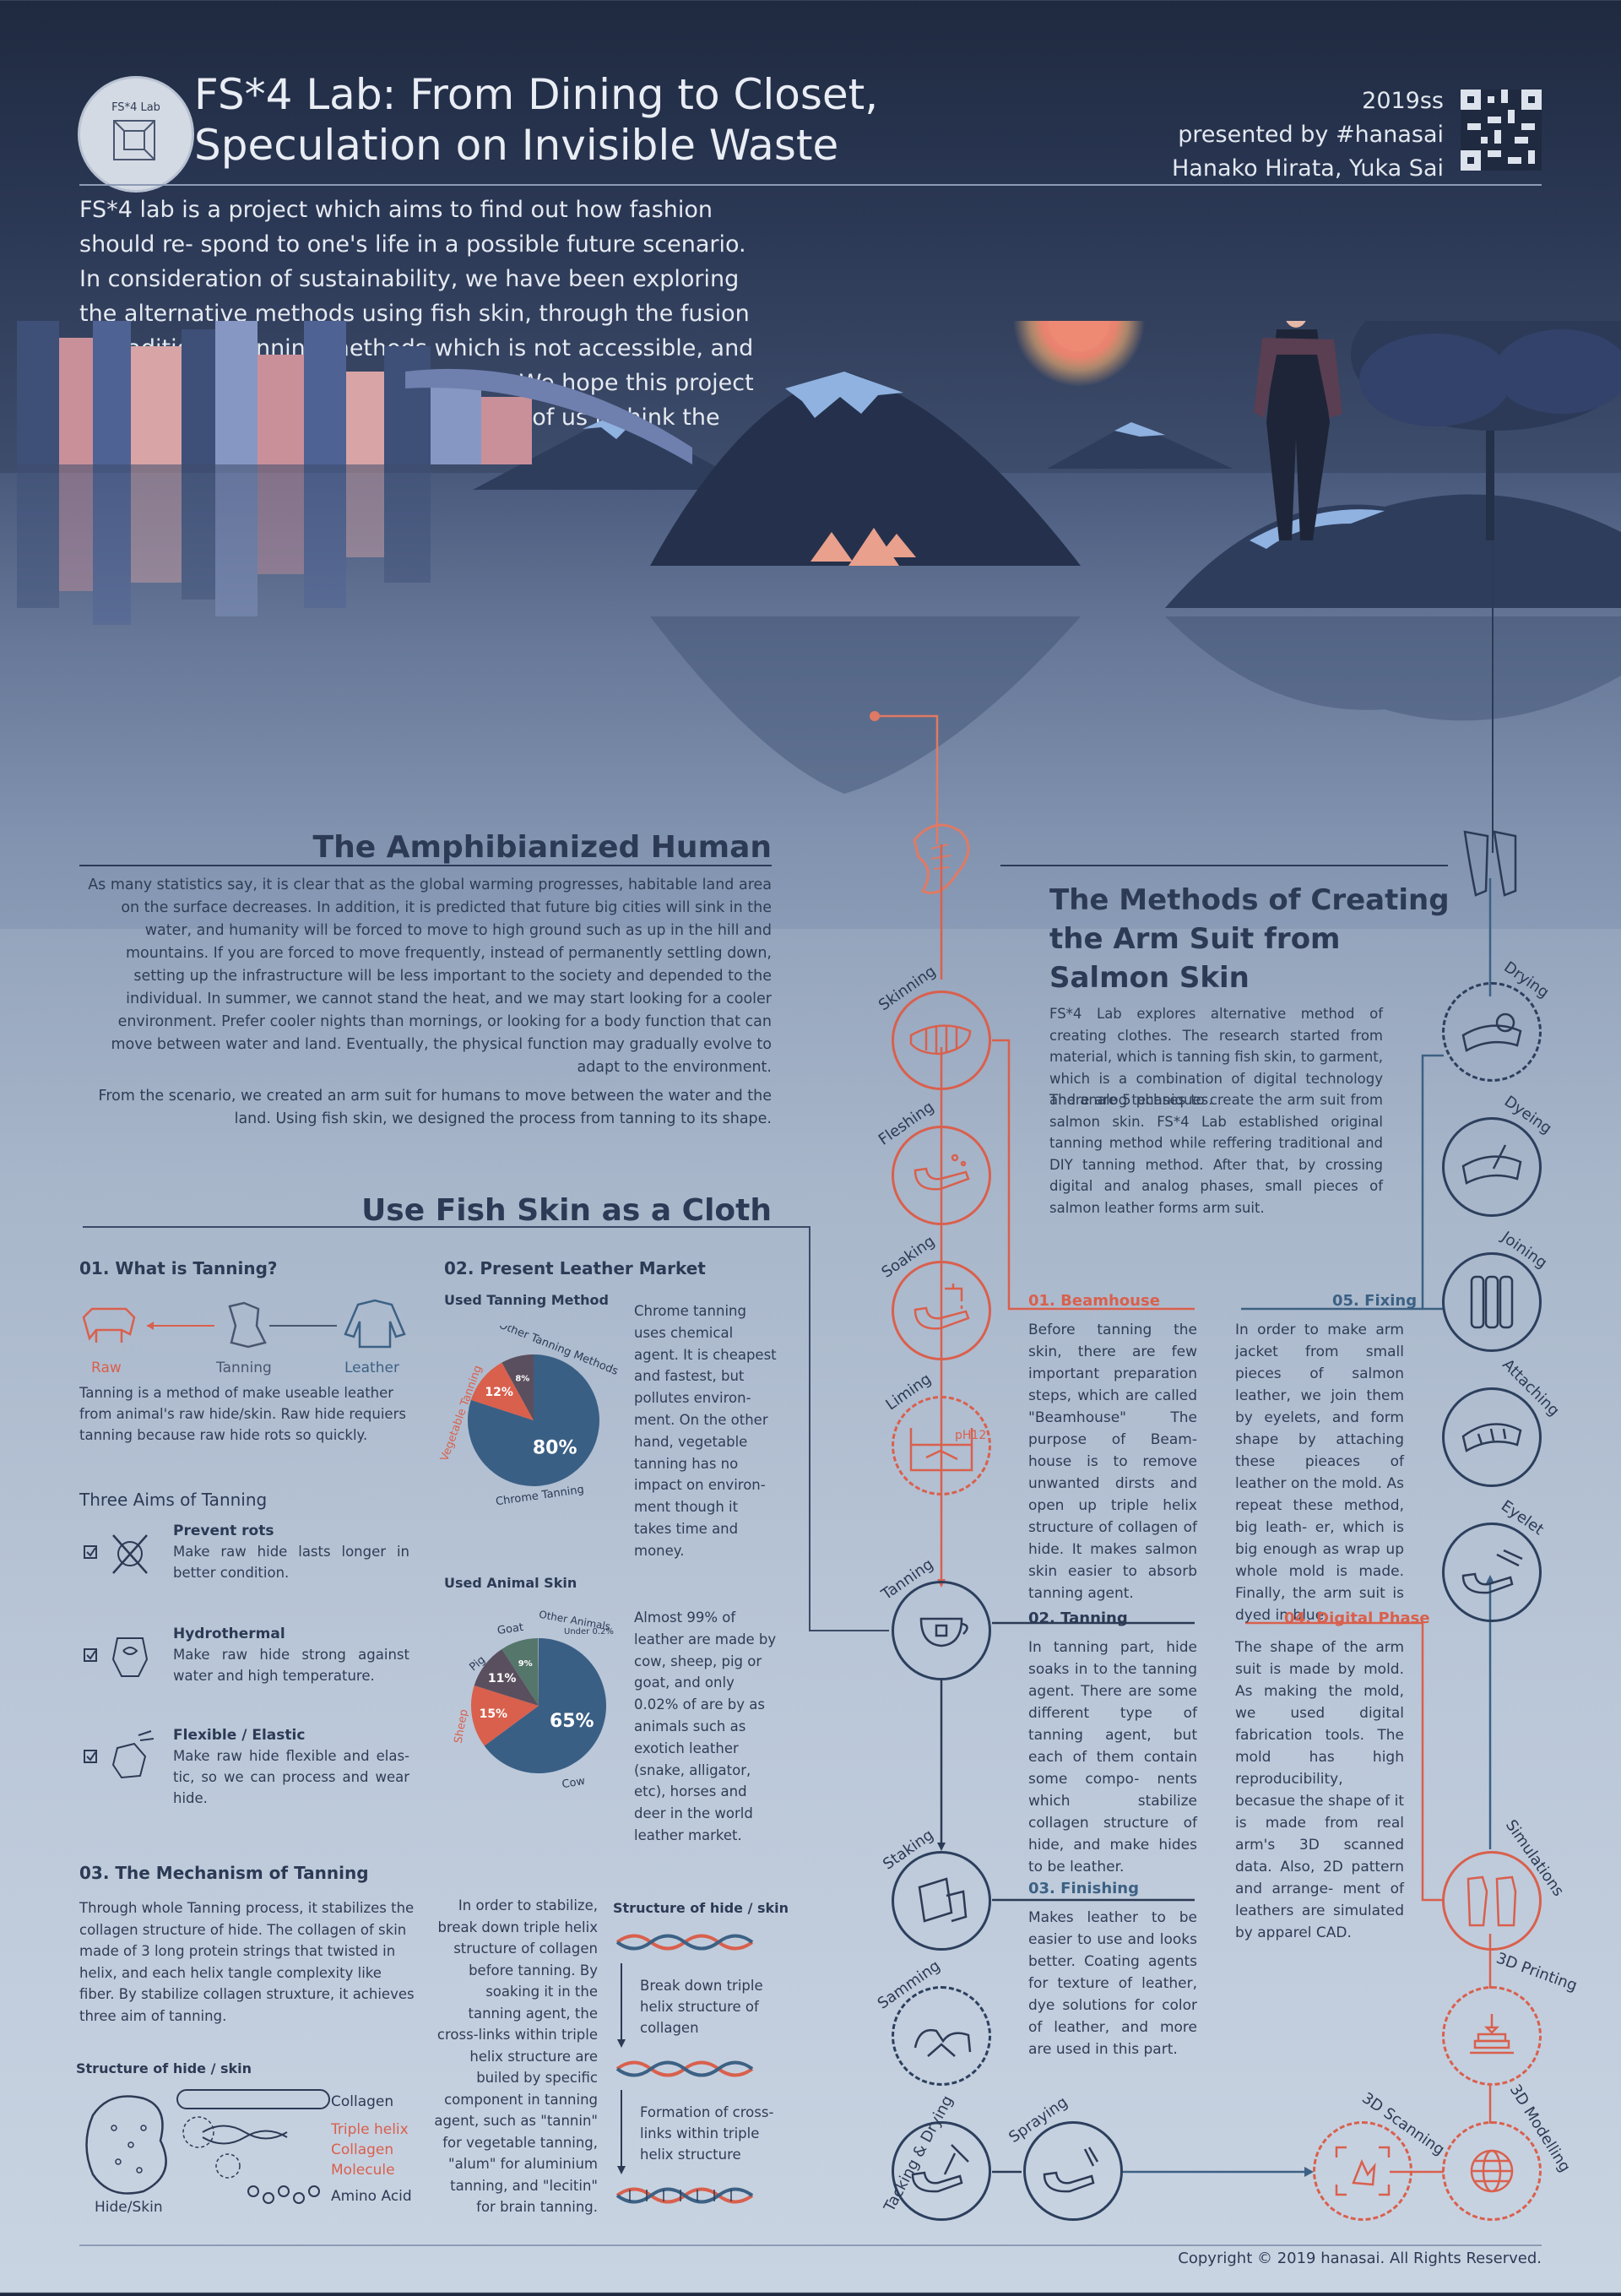 The image size is (1621, 2296). Describe the element at coordinates (507, 1677) in the screenshot. I see `pie-slice-pig` at that location.